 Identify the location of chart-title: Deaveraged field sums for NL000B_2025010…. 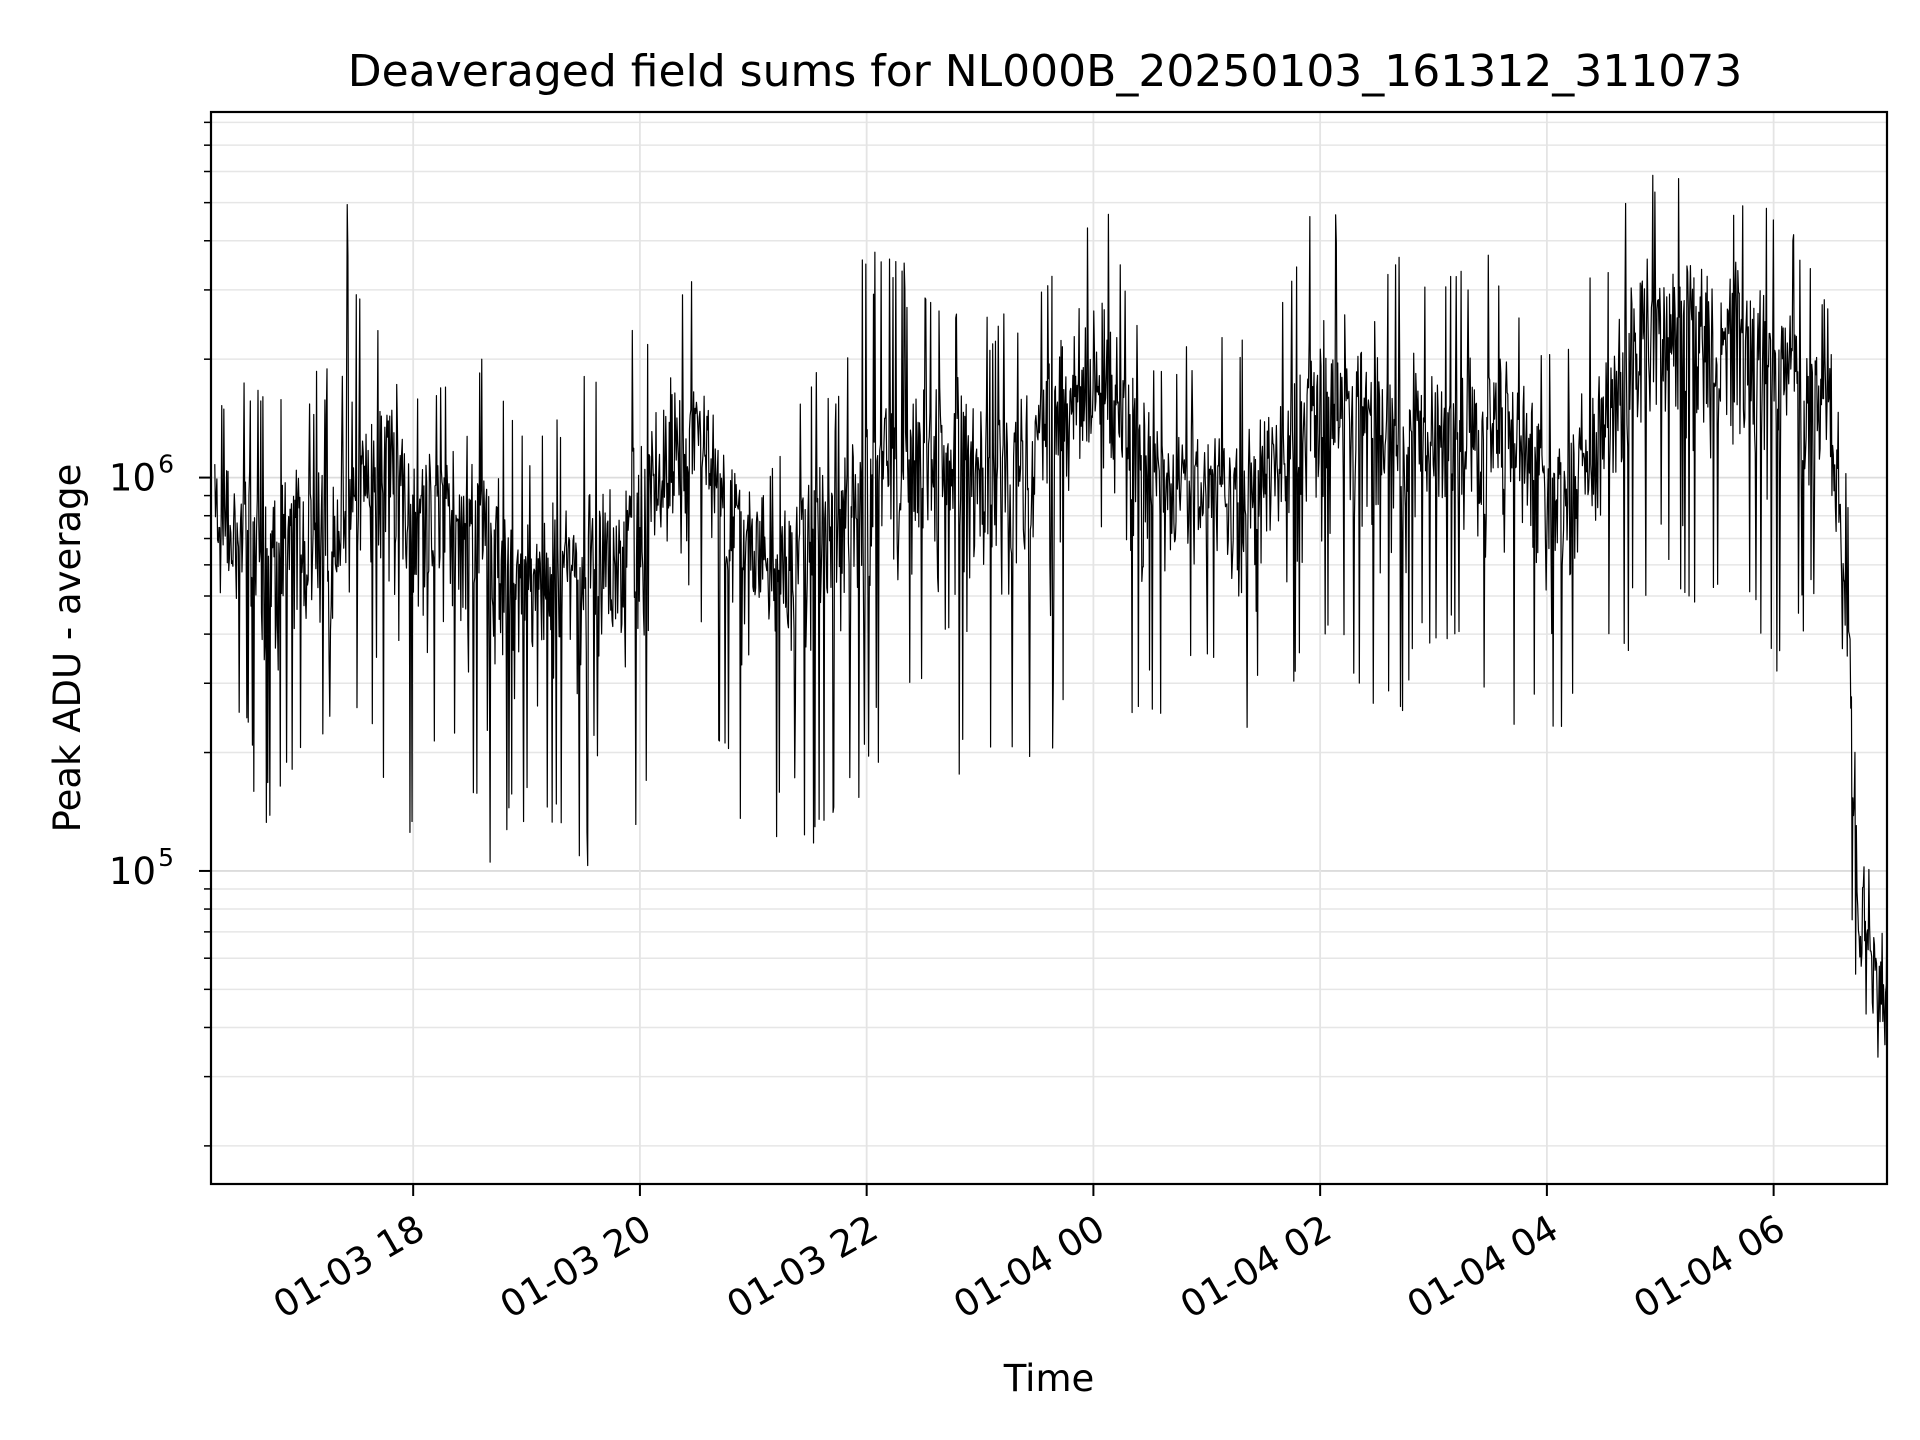
(1045, 71).